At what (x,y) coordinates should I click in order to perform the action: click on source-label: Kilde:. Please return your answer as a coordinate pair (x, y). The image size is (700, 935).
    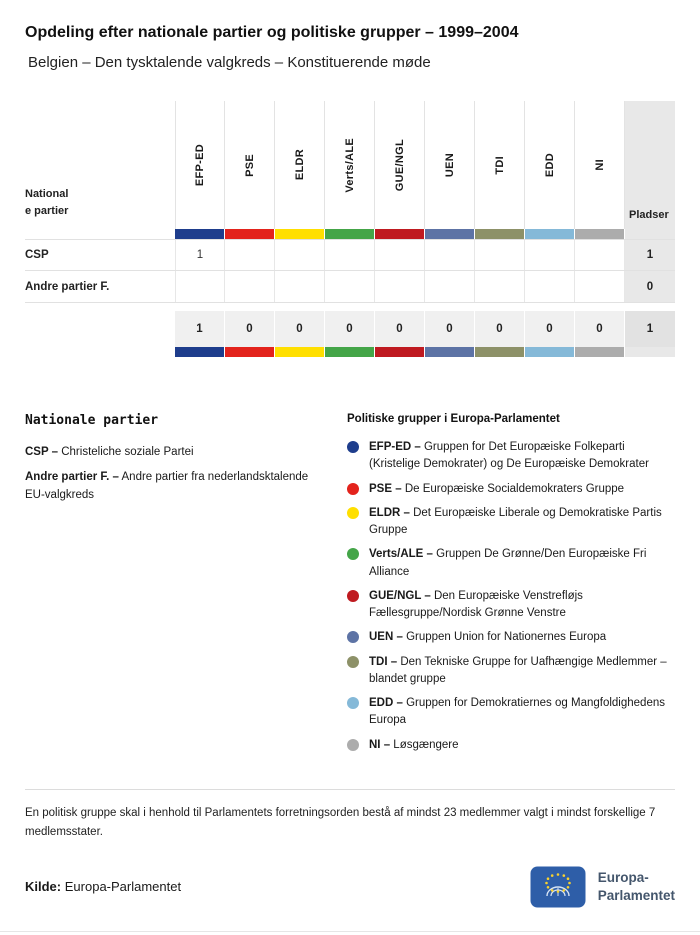
    Looking at the image, I should click on (43, 887).